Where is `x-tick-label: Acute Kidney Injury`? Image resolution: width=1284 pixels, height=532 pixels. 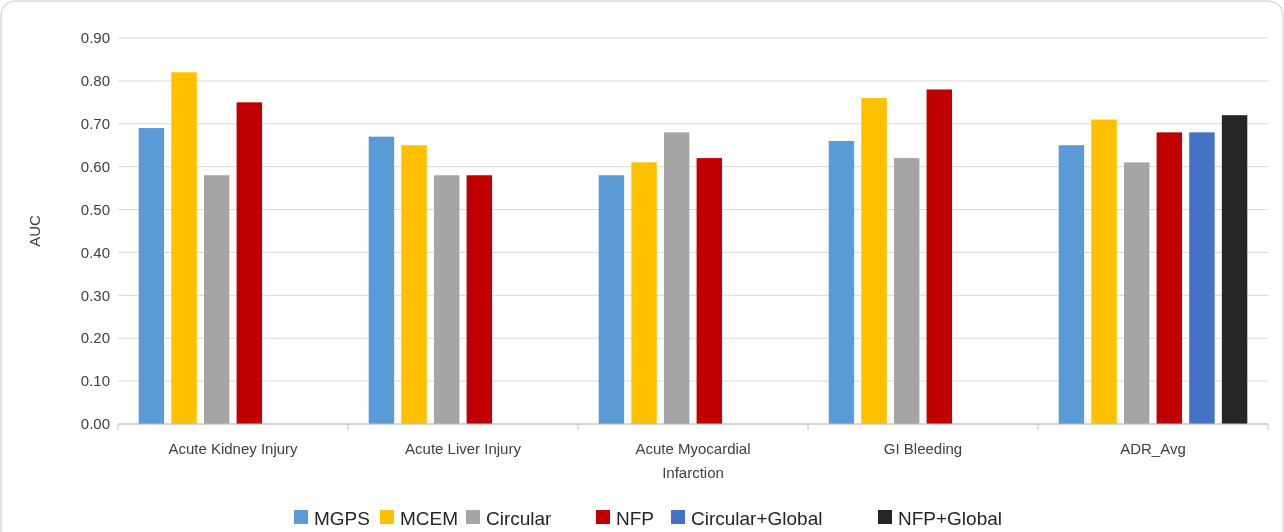 x-tick-label: Acute Kidney Injury is located at coordinates (233, 448).